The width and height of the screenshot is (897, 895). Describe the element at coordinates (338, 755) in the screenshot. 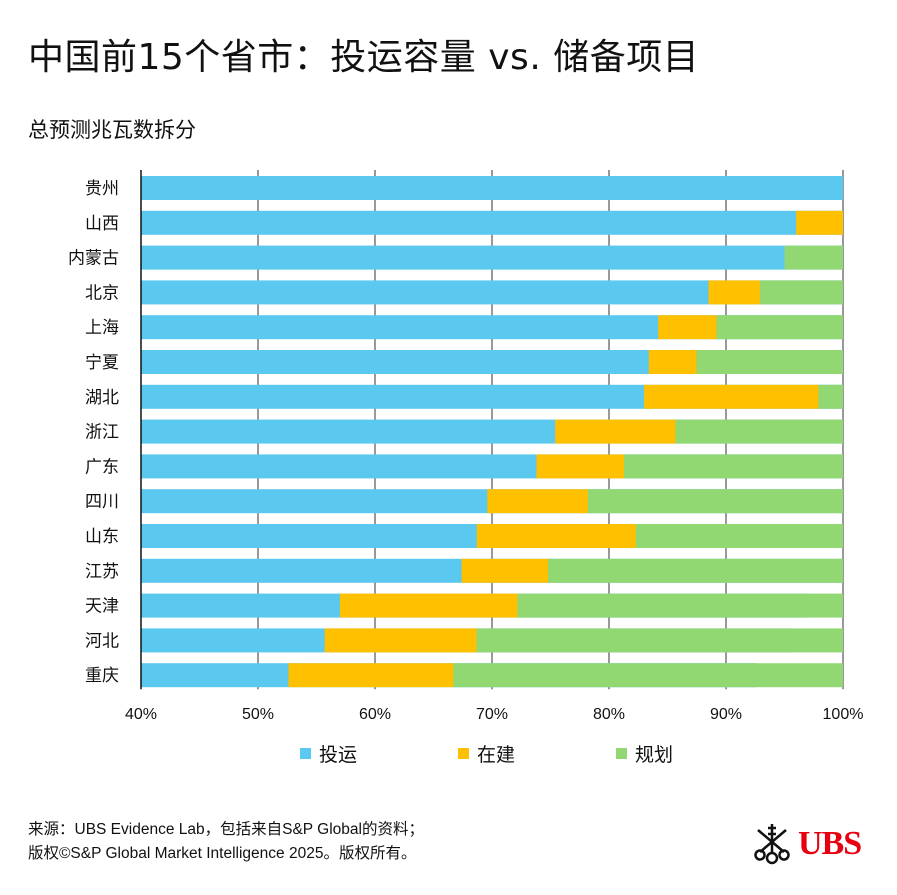

I see `legend-label: 投运` at that location.